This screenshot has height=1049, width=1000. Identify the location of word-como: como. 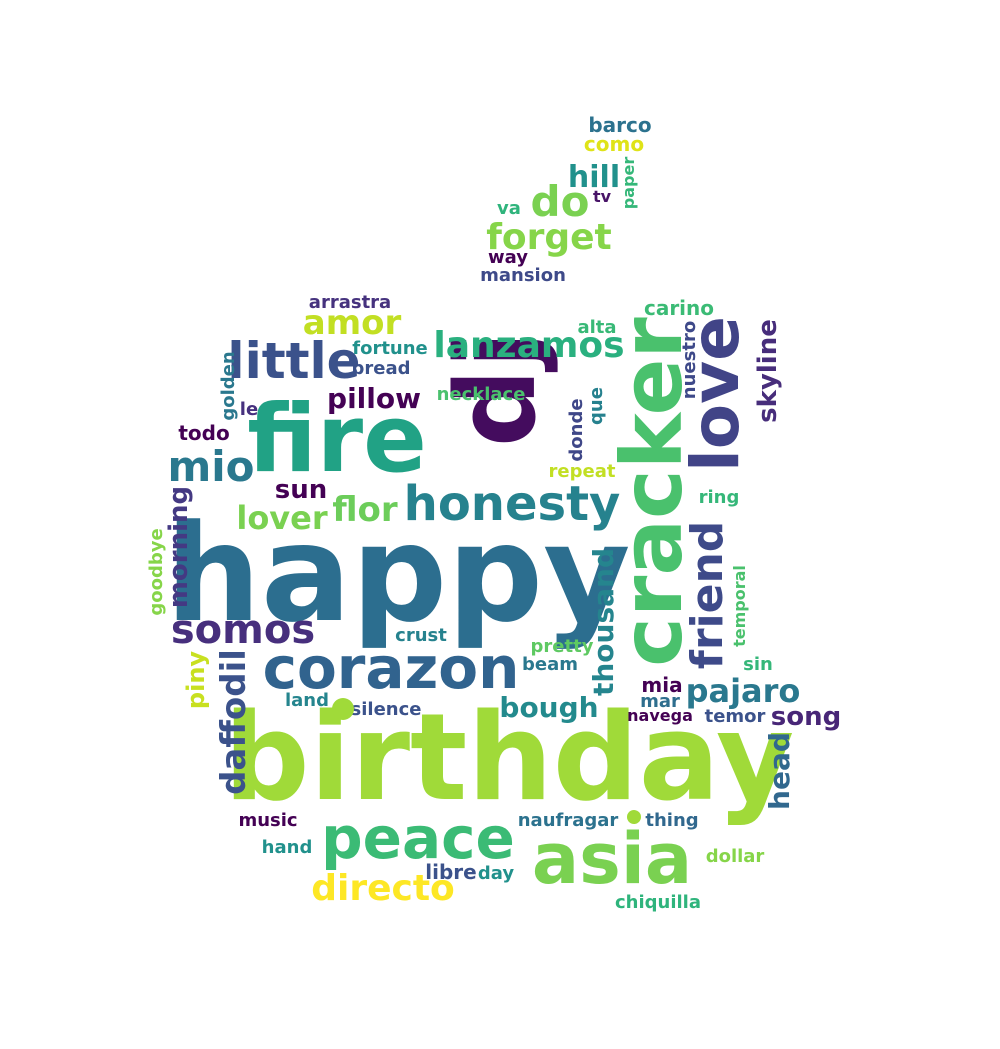
(614, 144).